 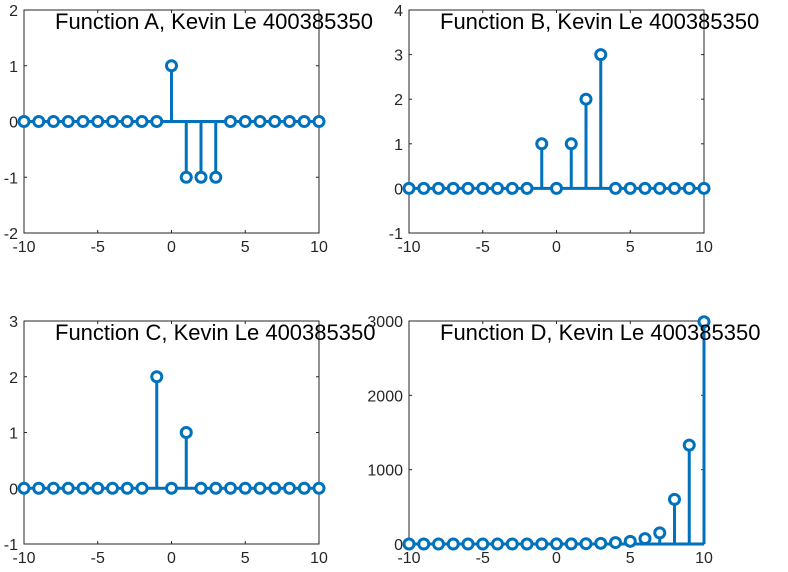 I want to click on y-tick-label: 1000, so click(x=385, y=471).